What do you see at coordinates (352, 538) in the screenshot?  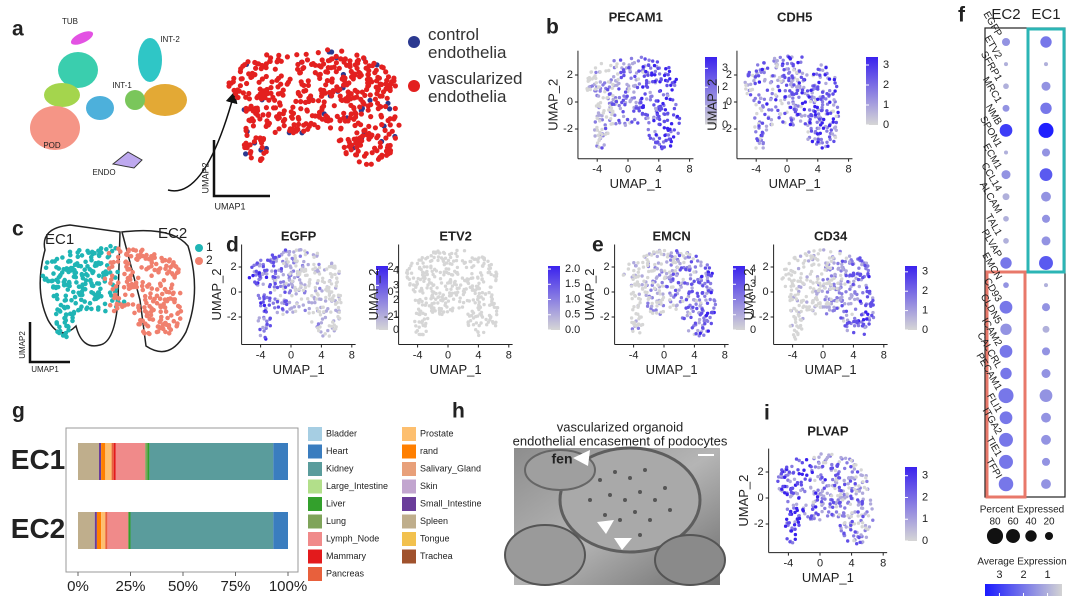 I see `legend-label: Lymph_Node` at bounding box center [352, 538].